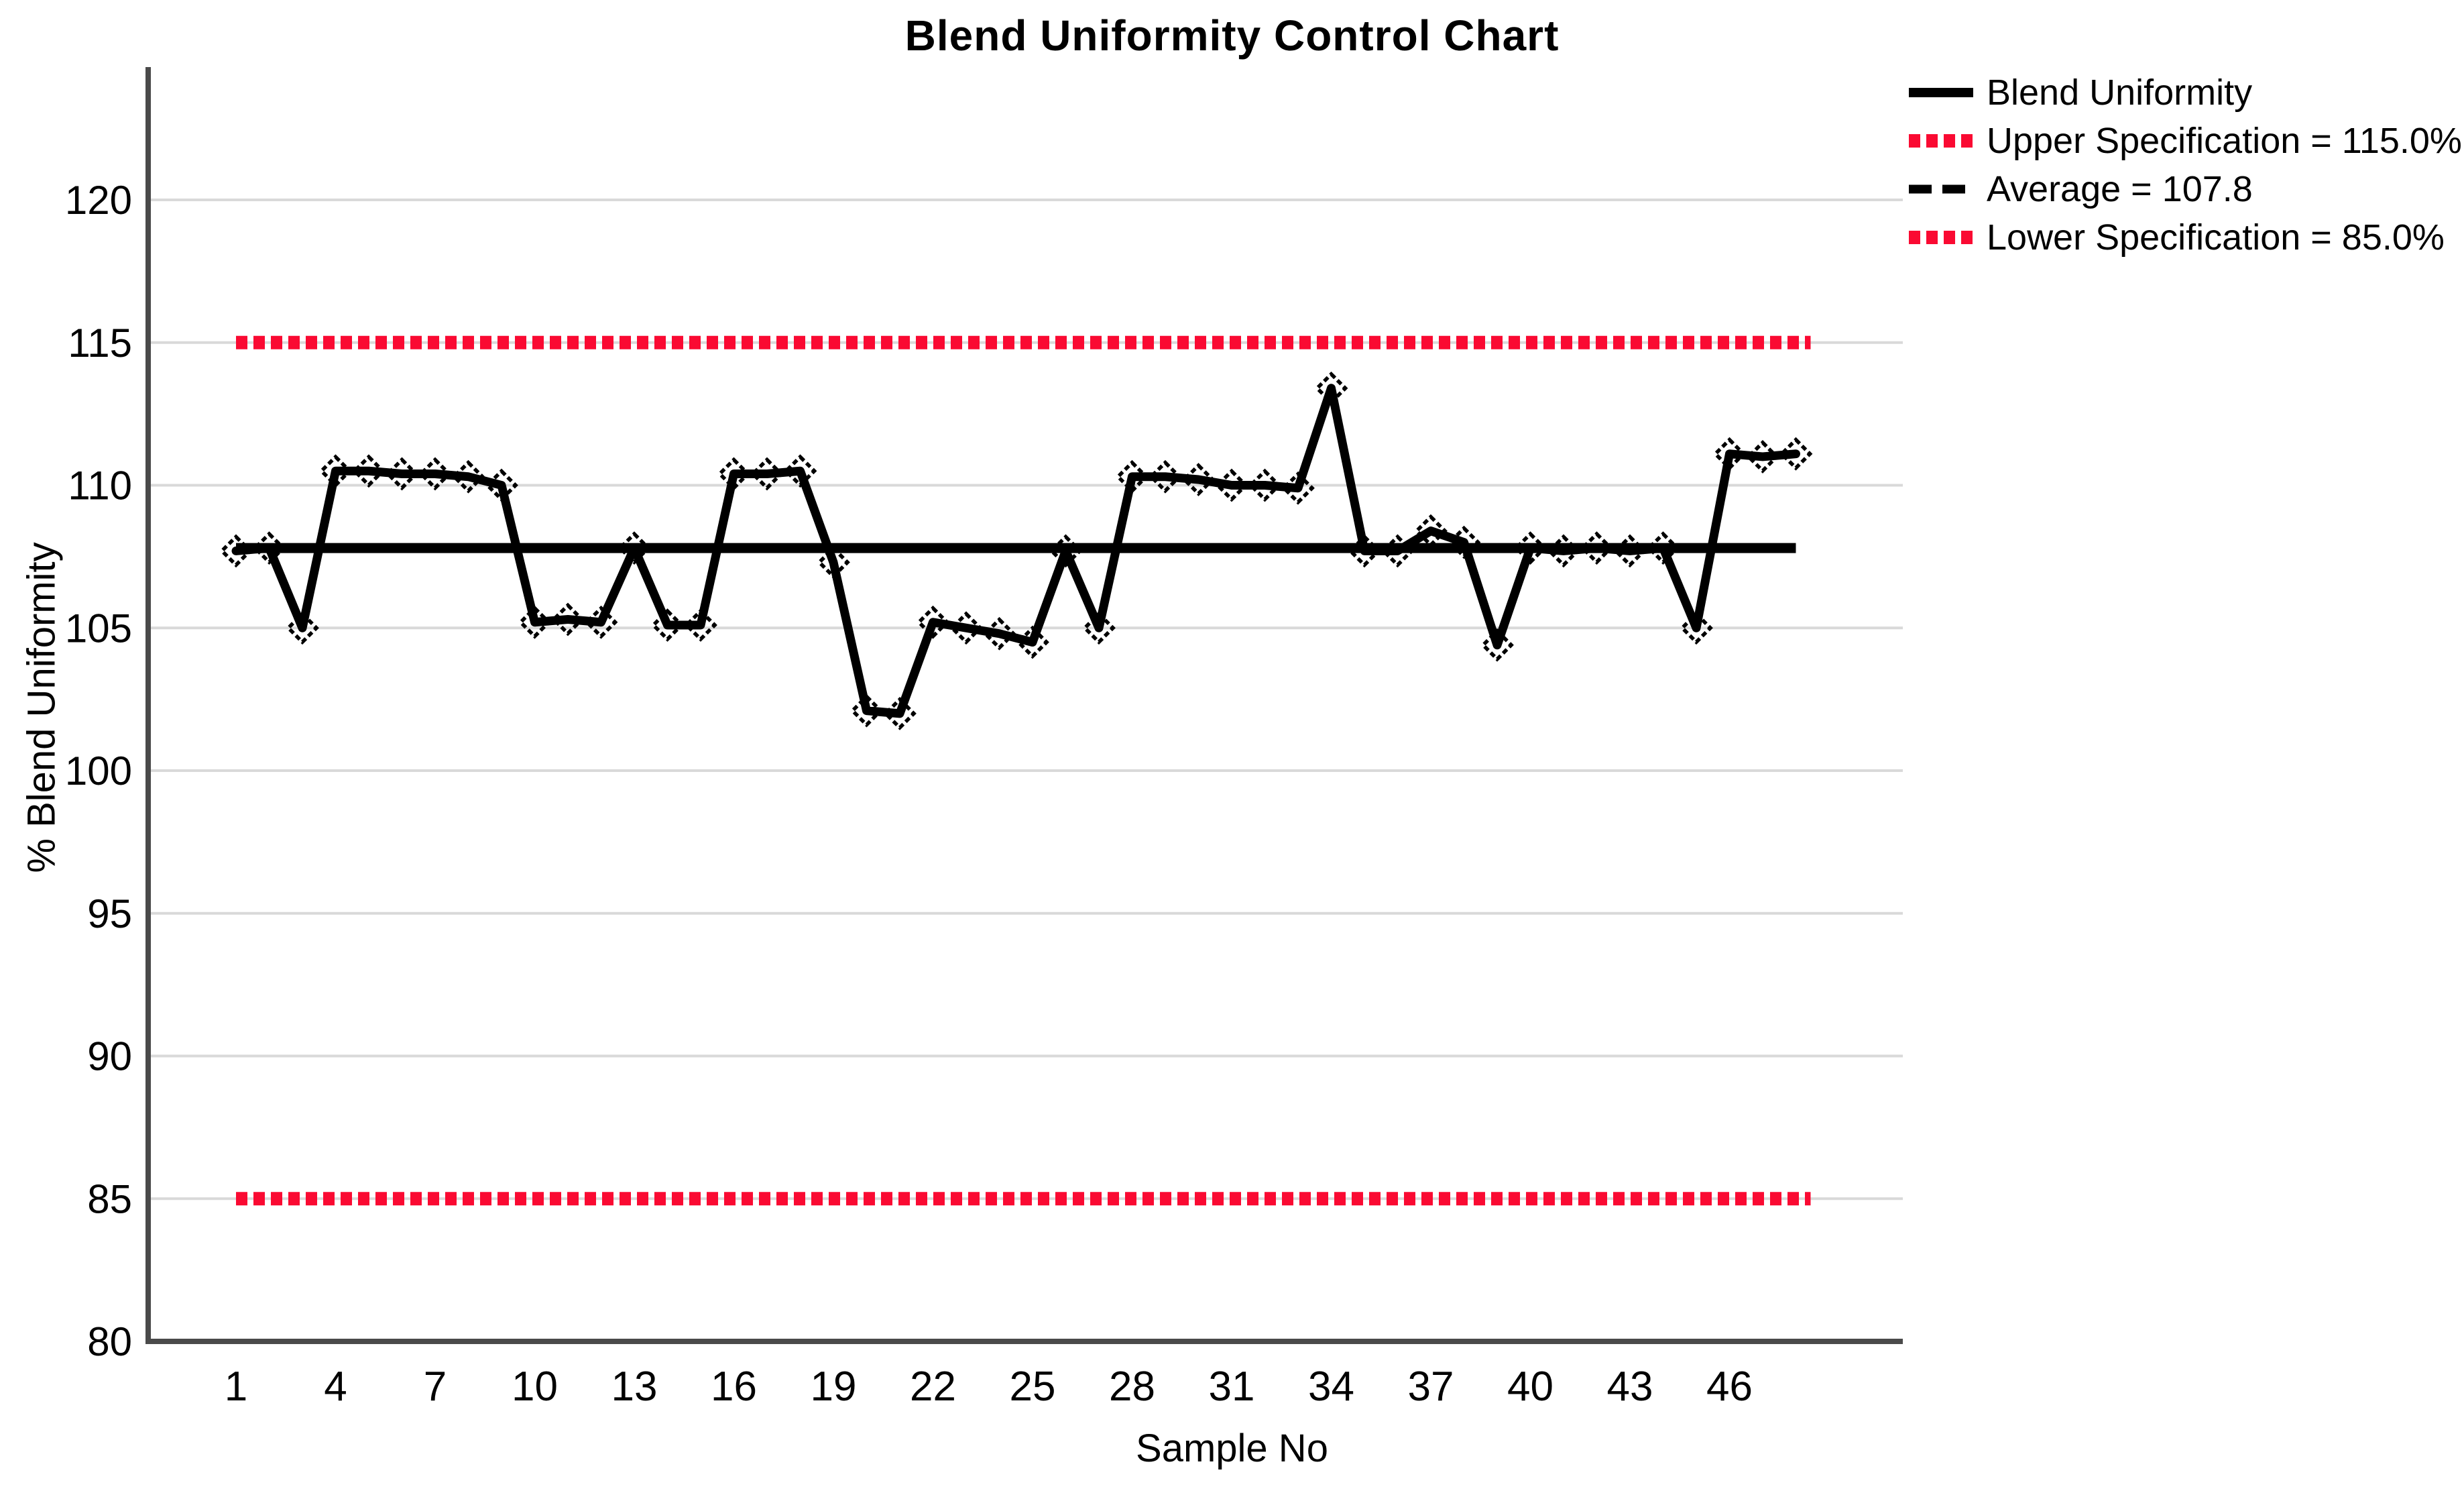  What do you see at coordinates (634, 1387) in the screenshot?
I see `x-tick-label-13: 13` at bounding box center [634, 1387].